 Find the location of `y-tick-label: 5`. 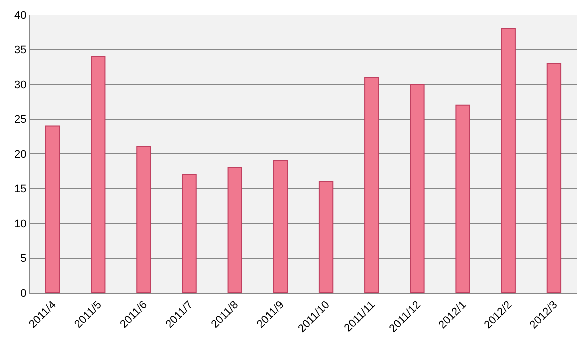

y-tick-label: 5 is located at coordinates (23, 259).